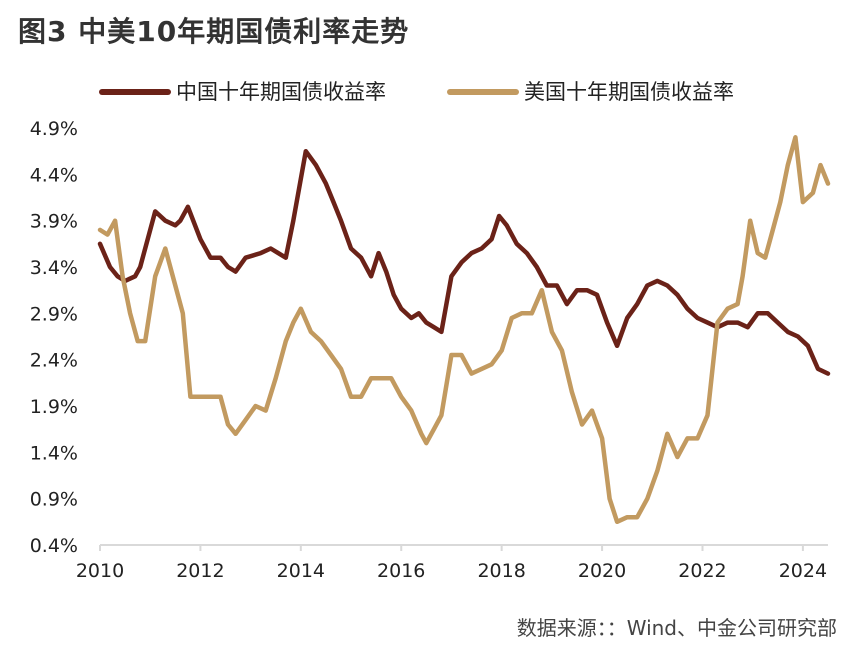 This screenshot has width=857, height=656. What do you see at coordinates (676, 628) in the screenshot?
I see `source-note: 数据来源：：Wind、中金公司研究部` at bounding box center [676, 628].